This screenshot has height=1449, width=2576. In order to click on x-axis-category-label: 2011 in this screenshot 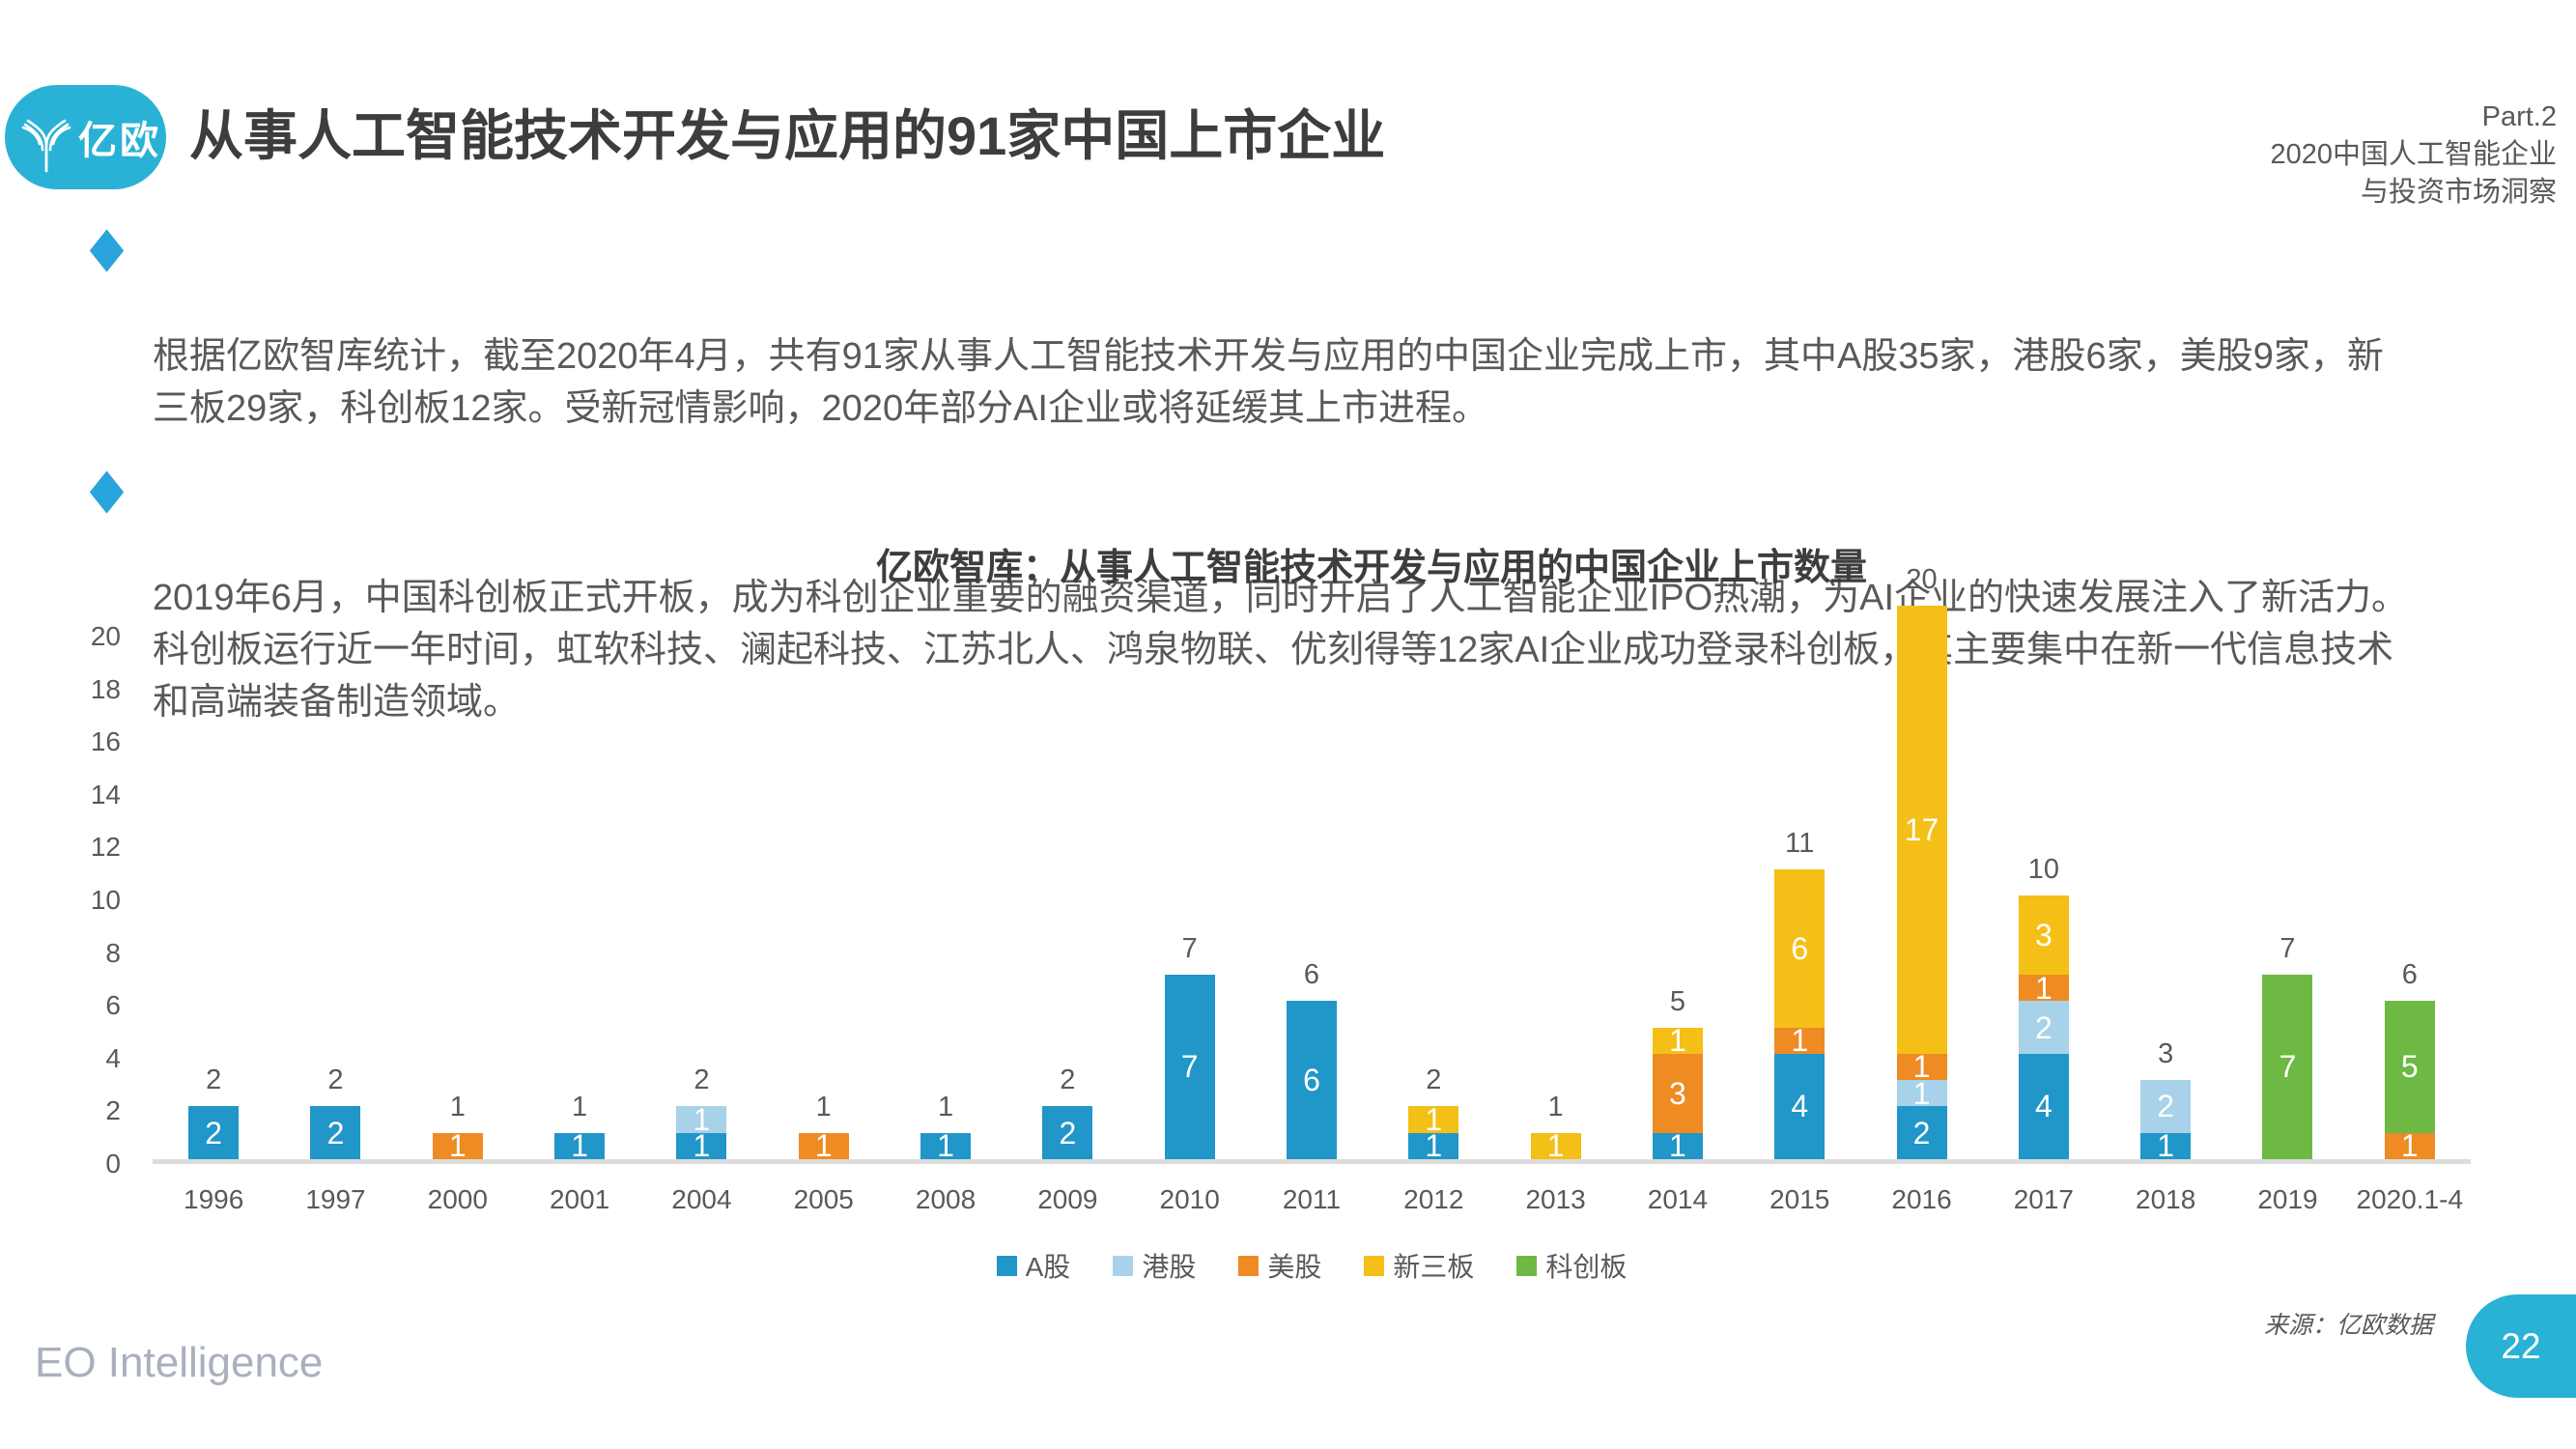, I will do `click(1312, 1199)`.